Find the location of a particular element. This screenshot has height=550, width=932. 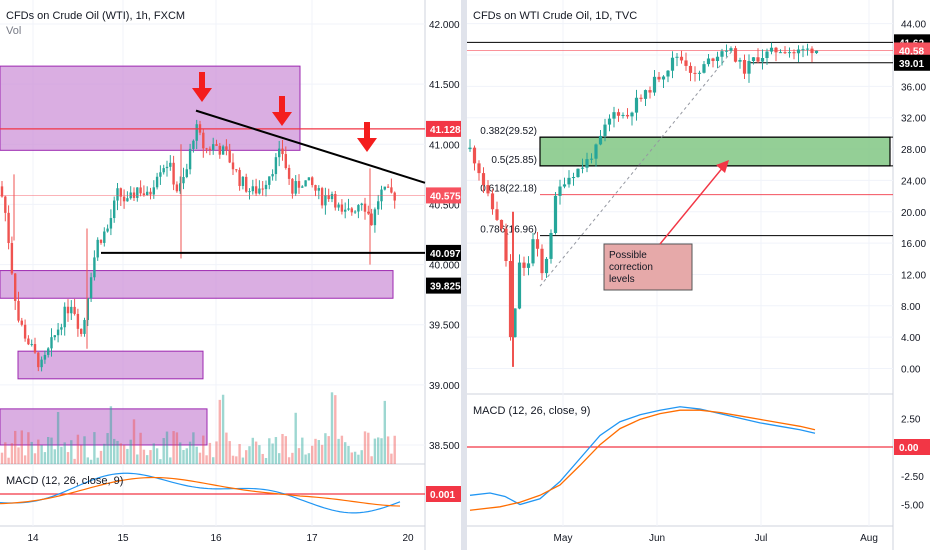

right-y-tick: 12.00 is located at coordinates (913, 275).